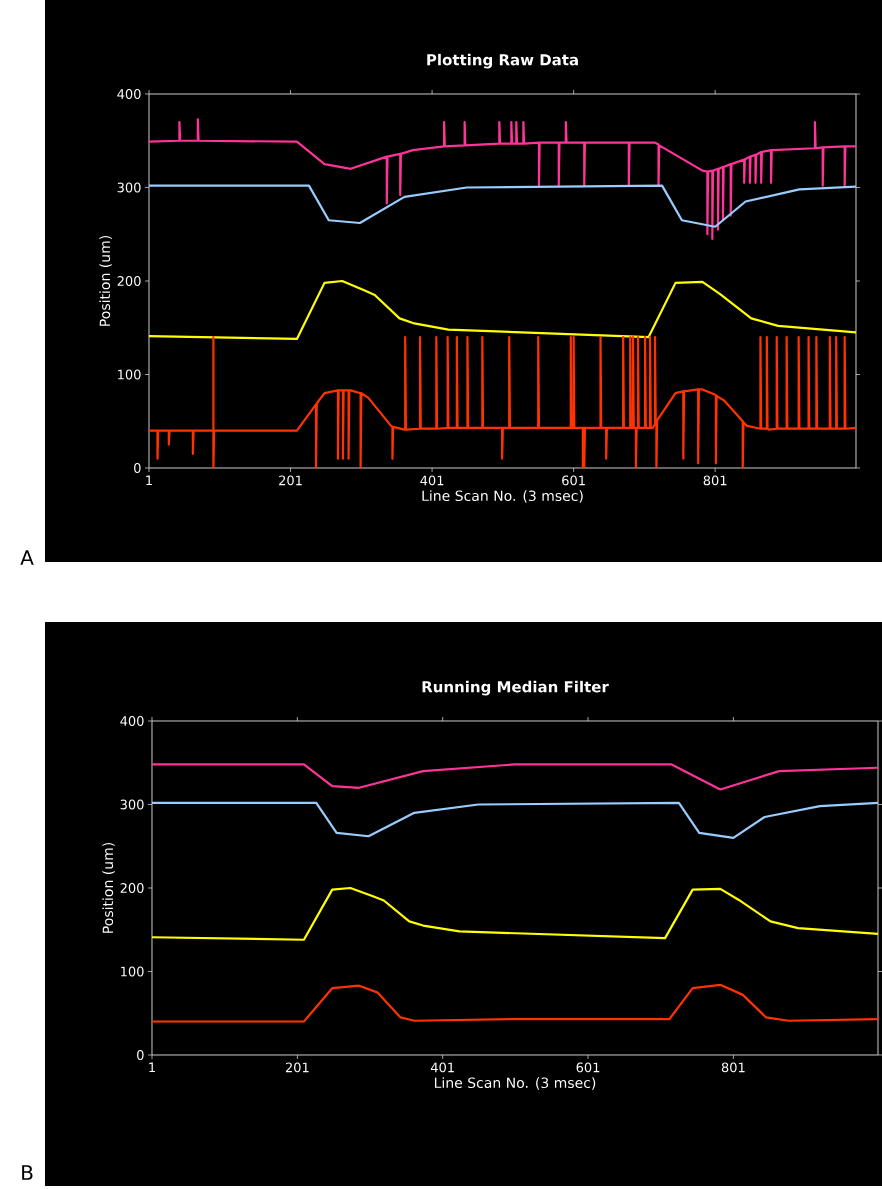  What do you see at coordinates (27, 557) in the screenshot?
I see `text: A` at bounding box center [27, 557].